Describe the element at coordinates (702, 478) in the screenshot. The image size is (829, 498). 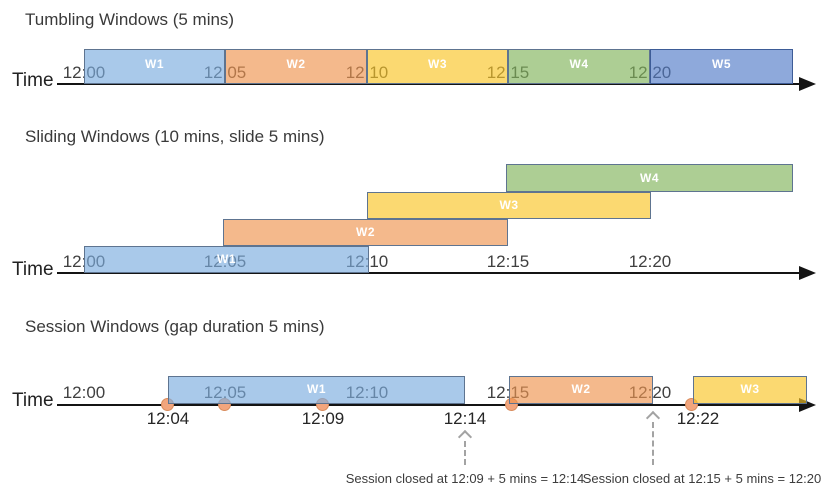
I see `session-close-annotation: Session closed at 12:15 + 5 mins = 12:20` at that location.